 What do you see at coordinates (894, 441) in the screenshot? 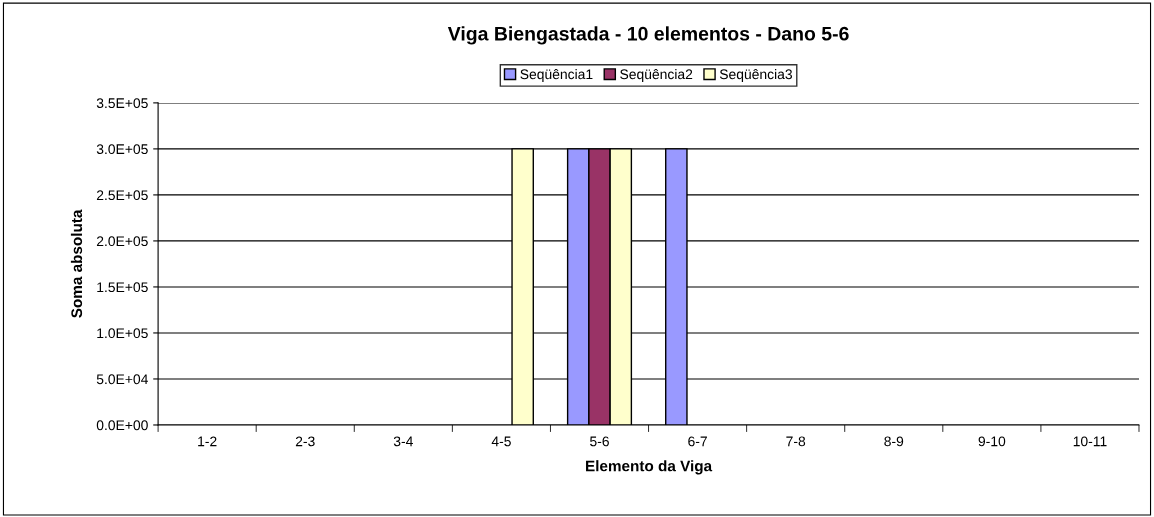
I see `x-tick-label: 8-9` at bounding box center [894, 441].